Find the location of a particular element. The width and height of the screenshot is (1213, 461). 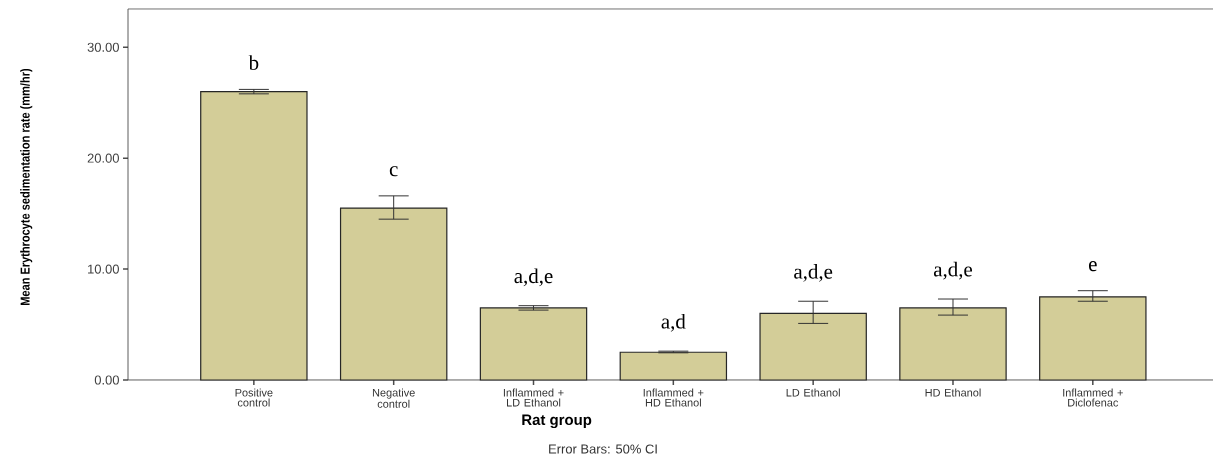

x-tick-label: Inflammed + Diclofenac is located at coordinates (1093, 397).